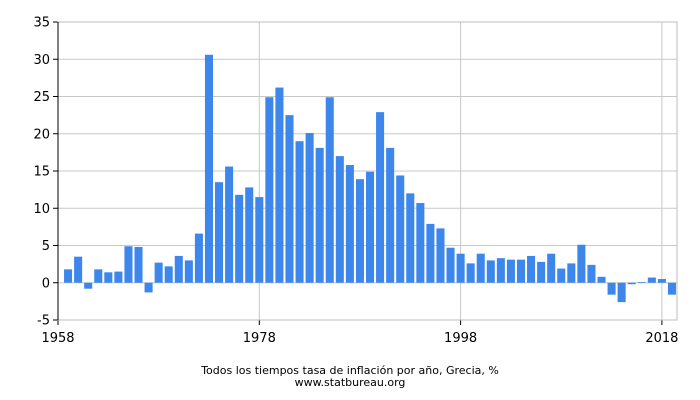  What do you see at coordinates (41, 97) in the screenshot?
I see `y-tick-label: 25` at bounding box center [41, 97].